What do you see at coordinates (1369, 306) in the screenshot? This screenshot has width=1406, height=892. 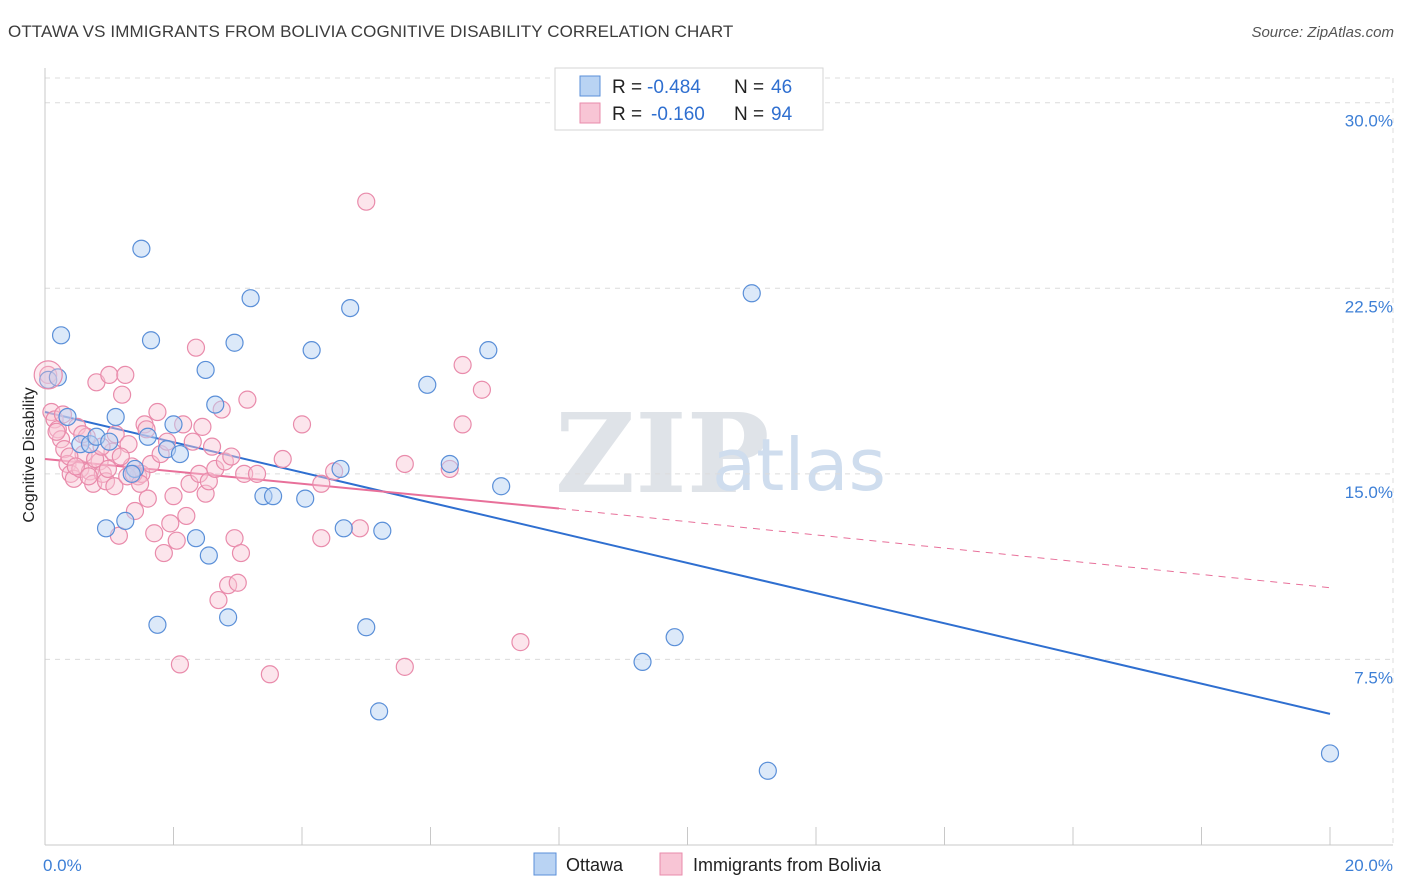 I see `y-tick-label-2: 22.5%` at bounding box center [1369, 306].